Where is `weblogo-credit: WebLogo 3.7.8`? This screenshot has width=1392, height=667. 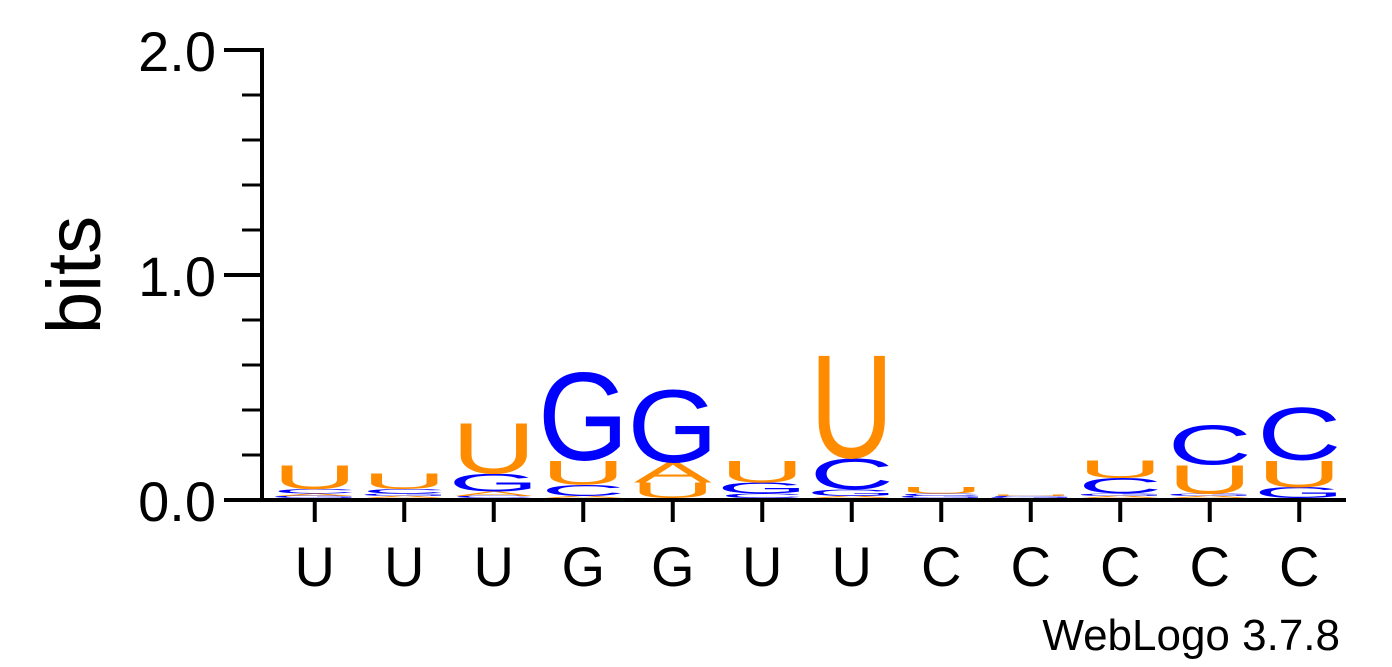 weblogo-credit: WebLogo 3.7.8 is located at coordinates (1191, 635).